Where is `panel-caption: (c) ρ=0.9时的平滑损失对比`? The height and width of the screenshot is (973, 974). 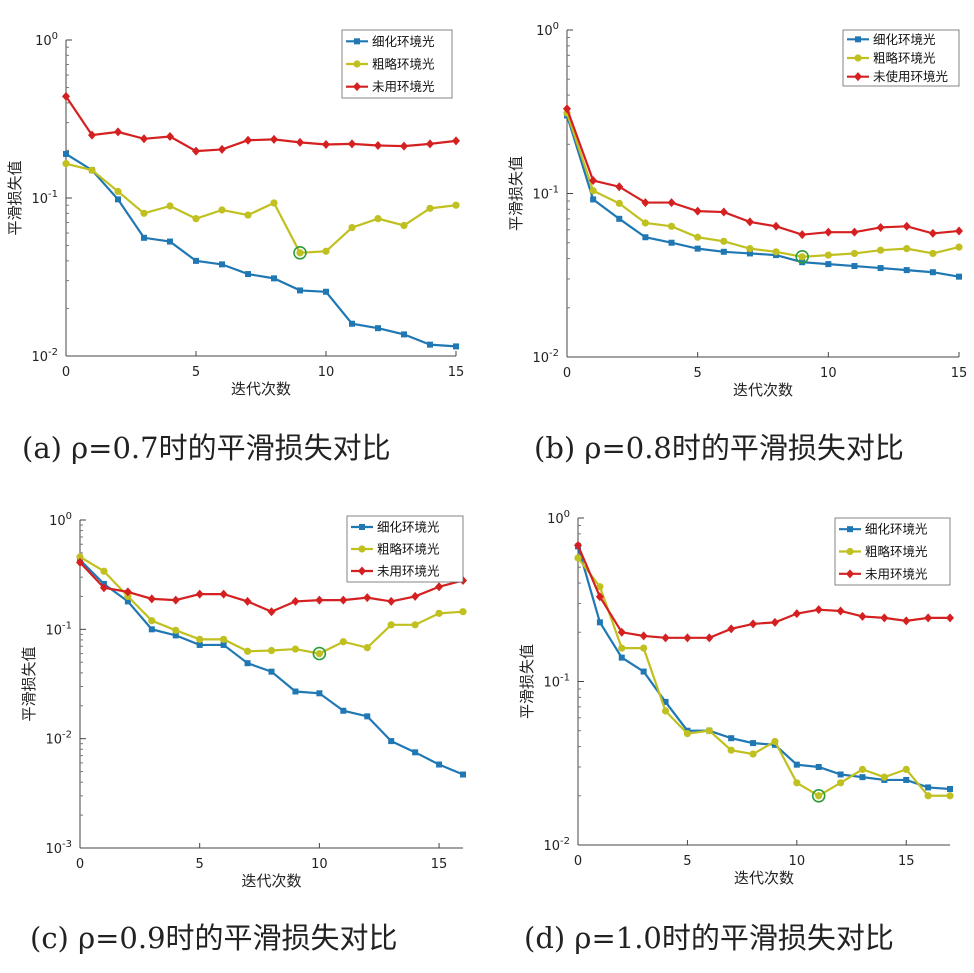 panel-caption: (c) ρ=0.9时的平滑损失对比 is located at coordinates (214, 938).